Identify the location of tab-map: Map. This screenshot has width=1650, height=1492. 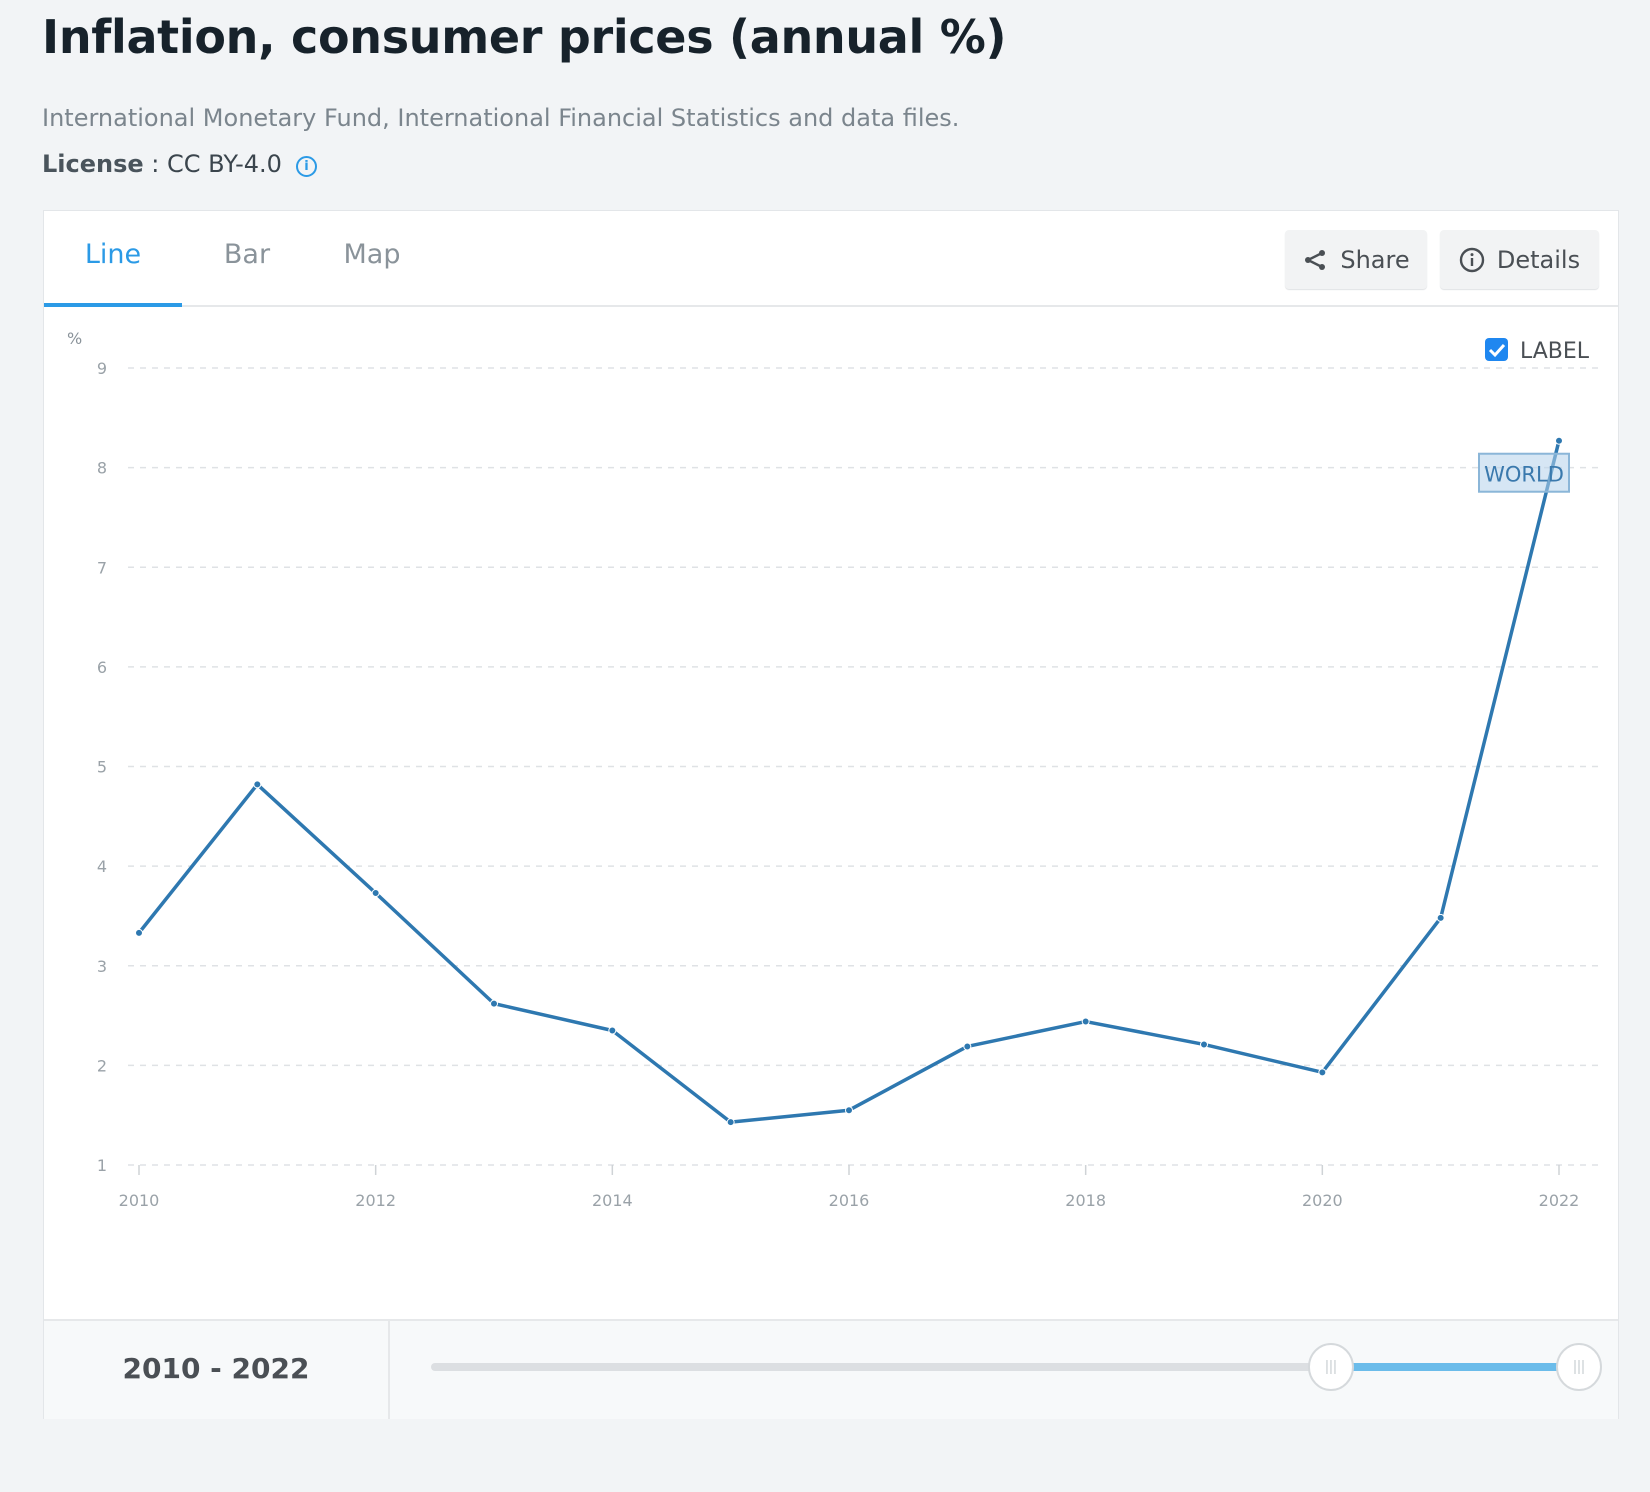
(372, 254).